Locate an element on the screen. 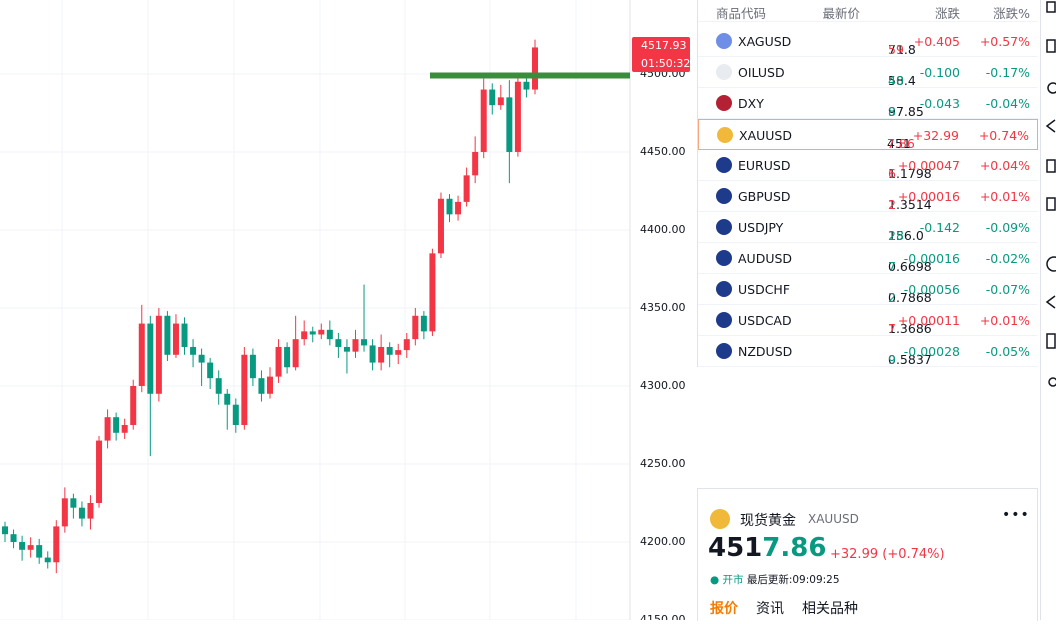 Image resolution: width=1056 pixels, height=624 pixels. change-pct: -0.05% is located at coordinates (1007, 351).